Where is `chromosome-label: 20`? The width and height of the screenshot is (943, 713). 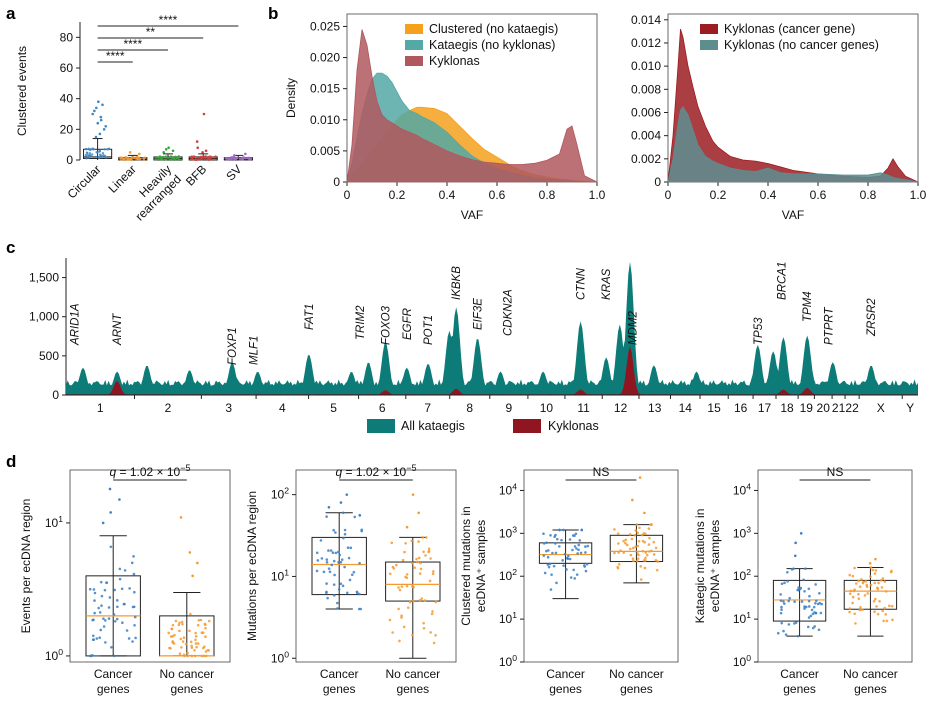 chromosome-label: 20 is located at coordinates (824, 408).